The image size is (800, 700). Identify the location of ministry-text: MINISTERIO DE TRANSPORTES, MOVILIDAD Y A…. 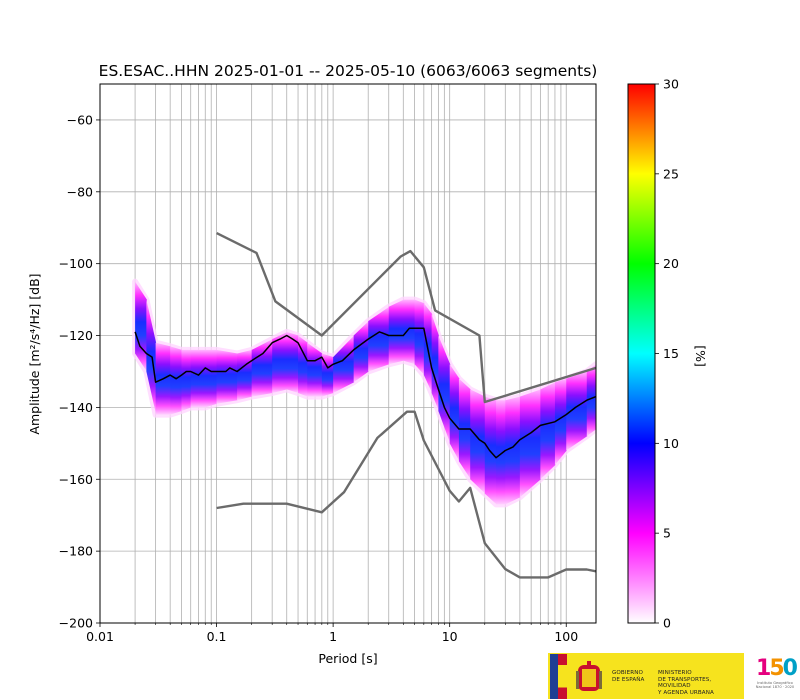
(686, 683).